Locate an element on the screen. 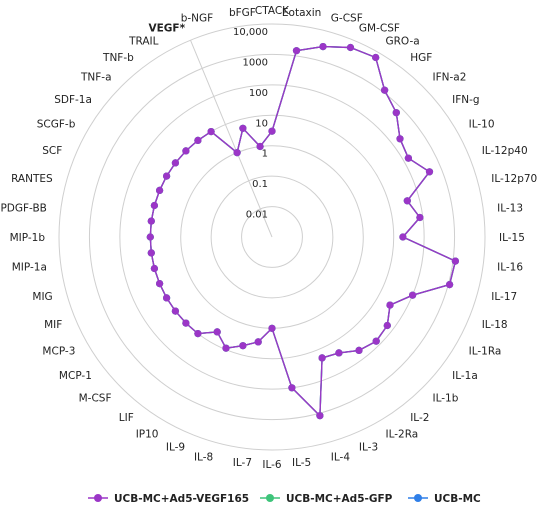  category-label: Eotaxin is located at coordinates (301, 13).